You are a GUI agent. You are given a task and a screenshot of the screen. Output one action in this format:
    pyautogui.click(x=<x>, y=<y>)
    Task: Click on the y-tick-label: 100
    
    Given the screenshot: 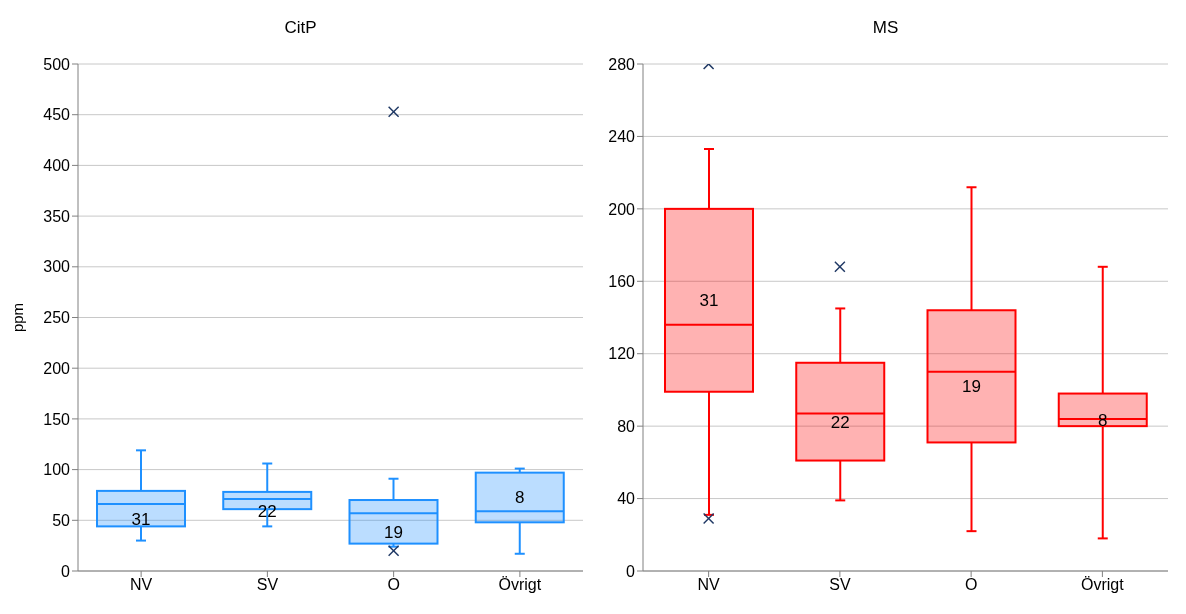 What is the action you would take?
    pyautogui.click(x=57, y=470)
    